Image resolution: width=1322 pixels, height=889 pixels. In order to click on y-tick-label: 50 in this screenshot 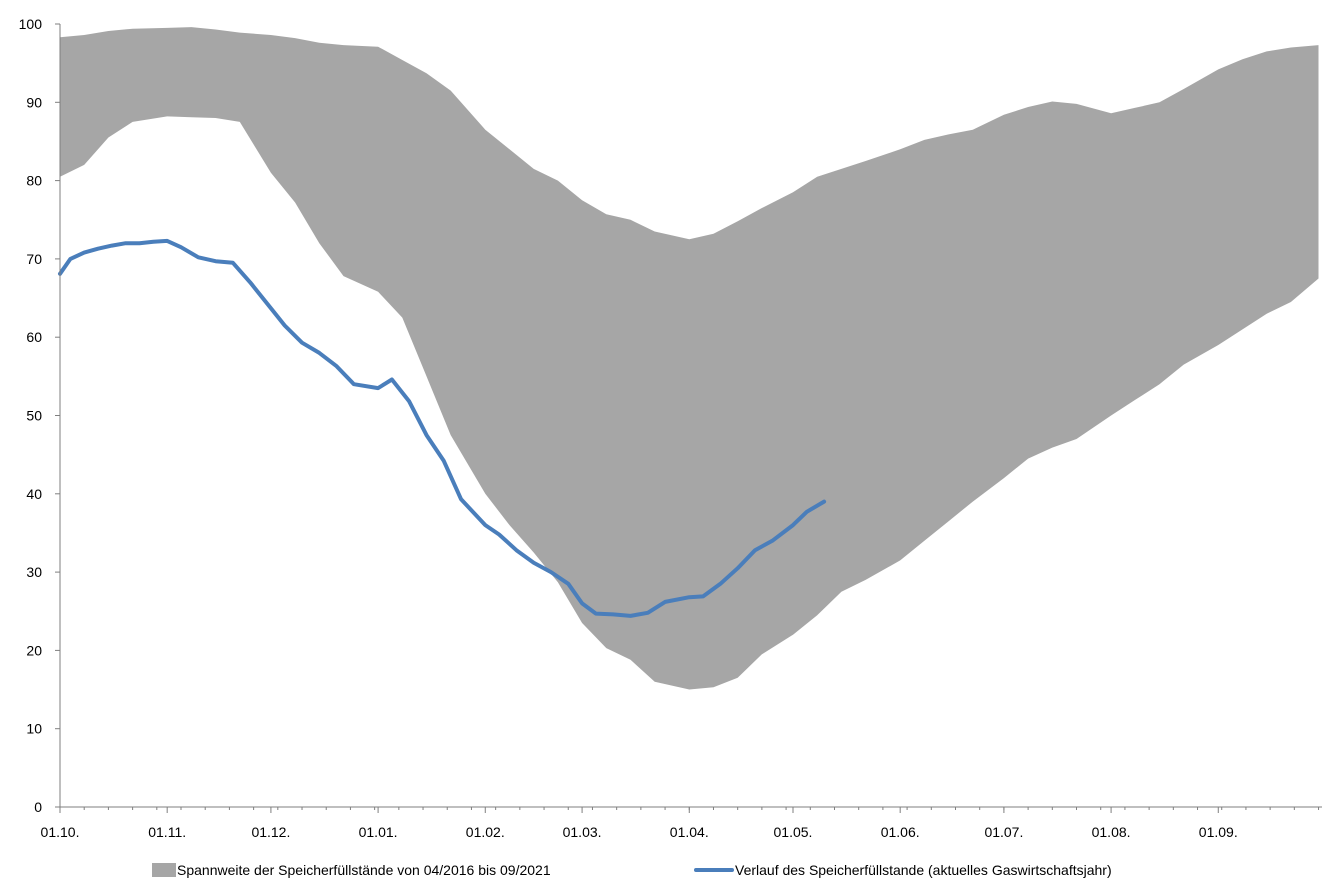, I will do `click(34, 416)`.